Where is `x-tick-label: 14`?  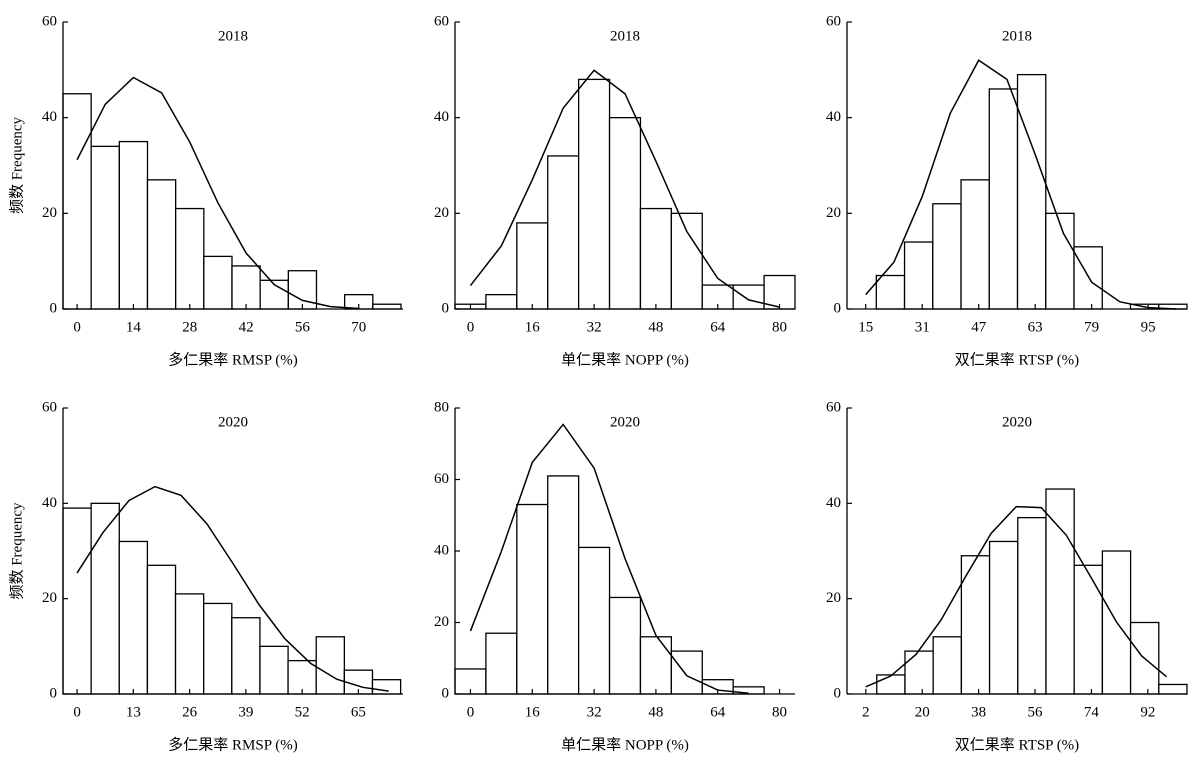
x-tick-label: 14 is located at coordinates (134, 327).